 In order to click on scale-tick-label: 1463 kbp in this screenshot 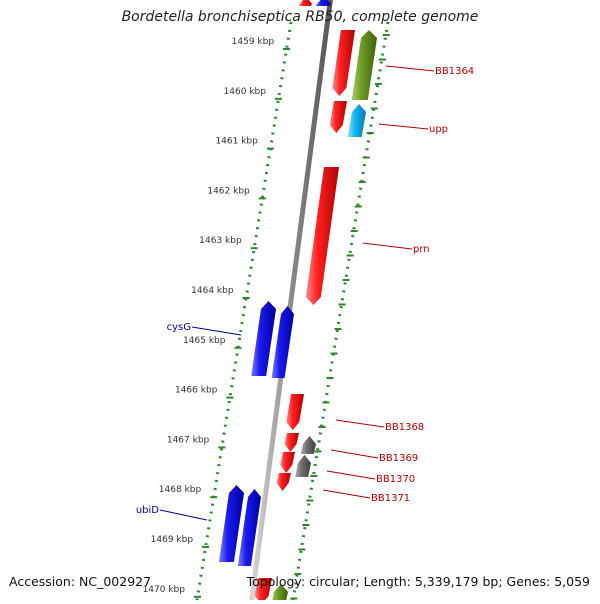, I will do `click(220, 241)`.